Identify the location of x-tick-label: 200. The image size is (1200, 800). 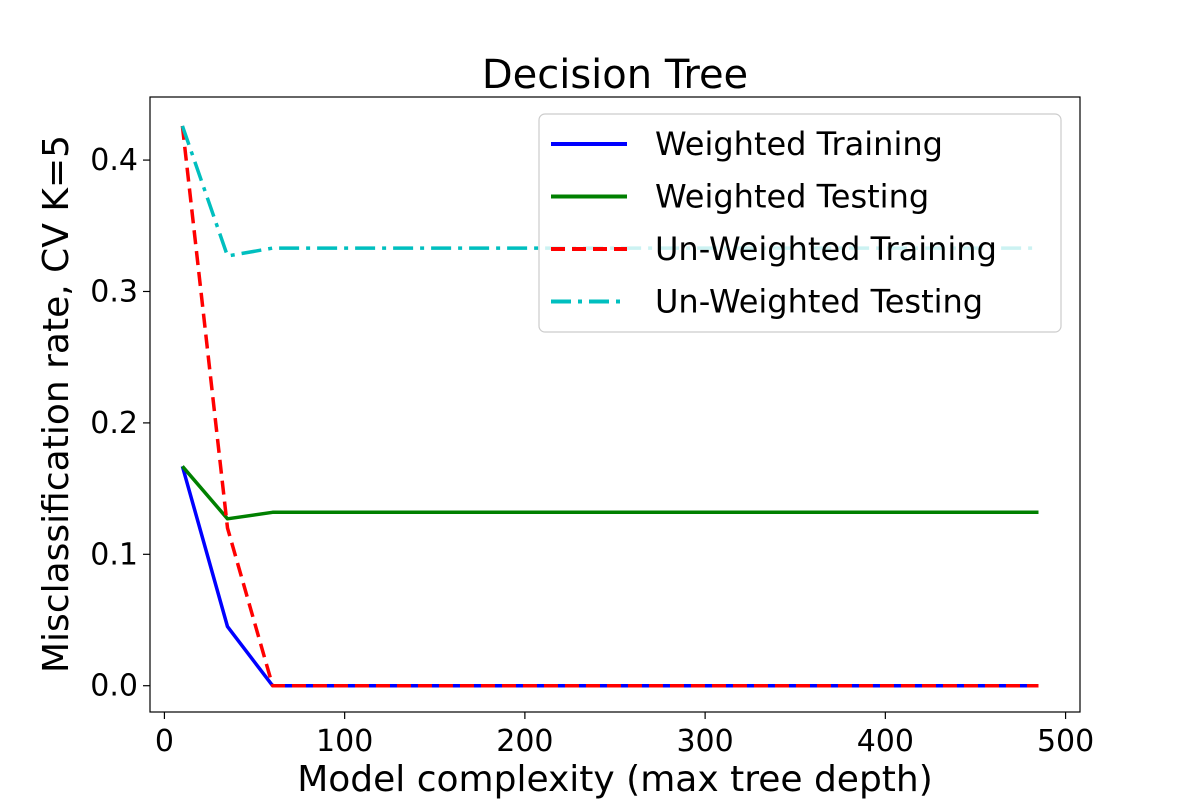
(524, 741).